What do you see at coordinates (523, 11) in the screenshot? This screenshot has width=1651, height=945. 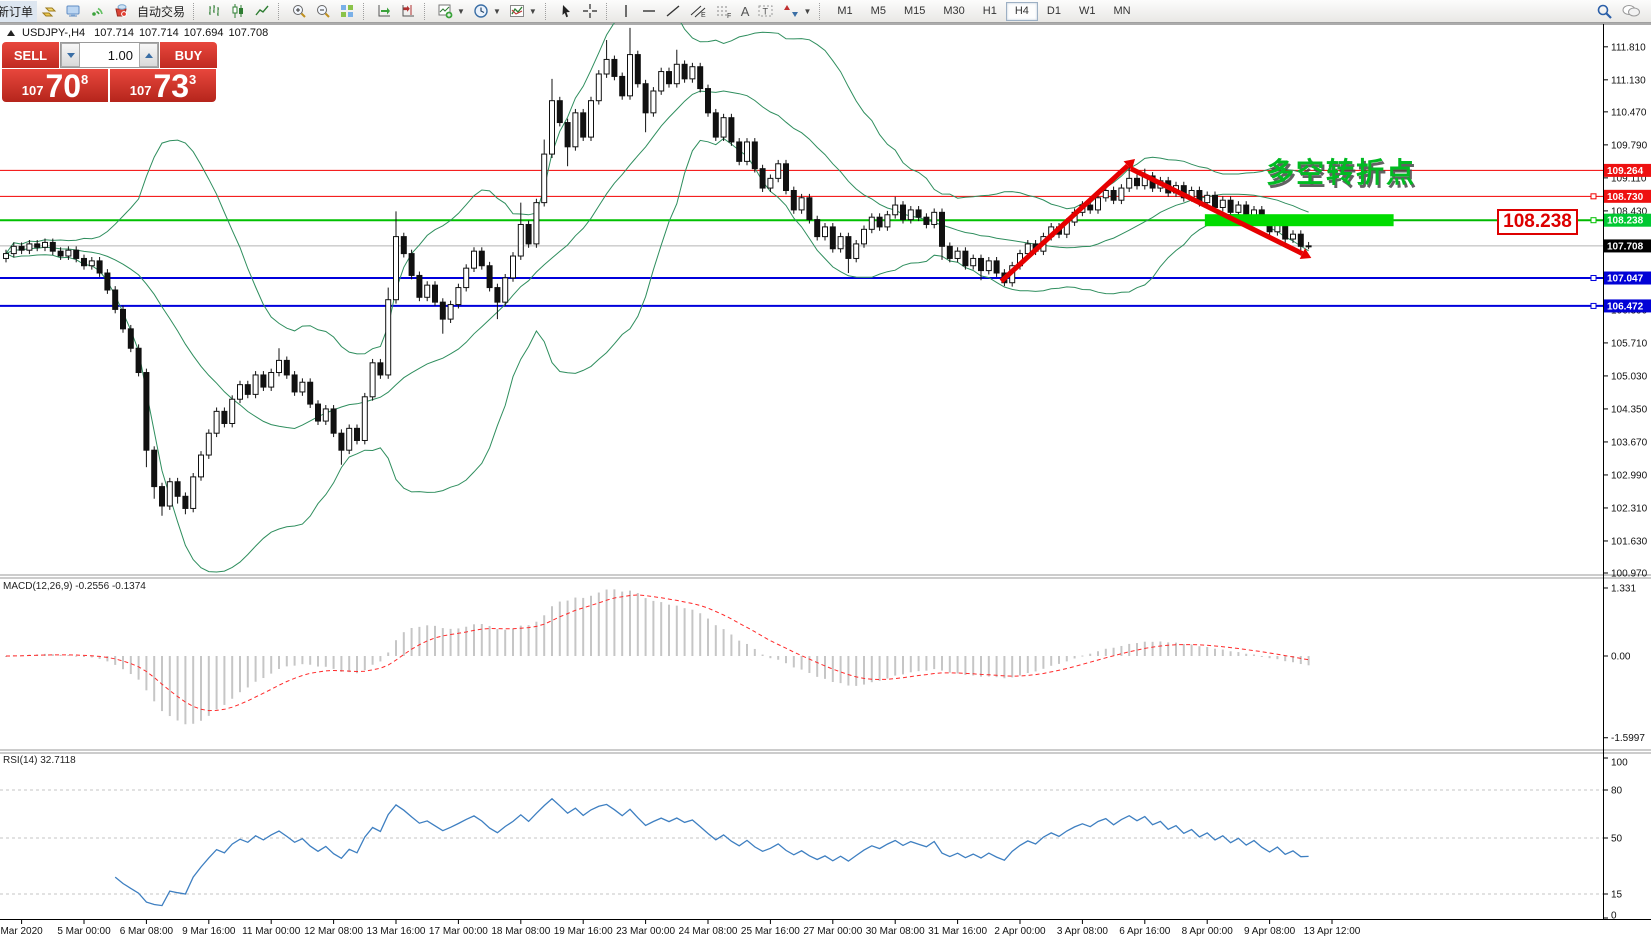 I see `indicators-button: ▼` at bounding box center [523, 11].